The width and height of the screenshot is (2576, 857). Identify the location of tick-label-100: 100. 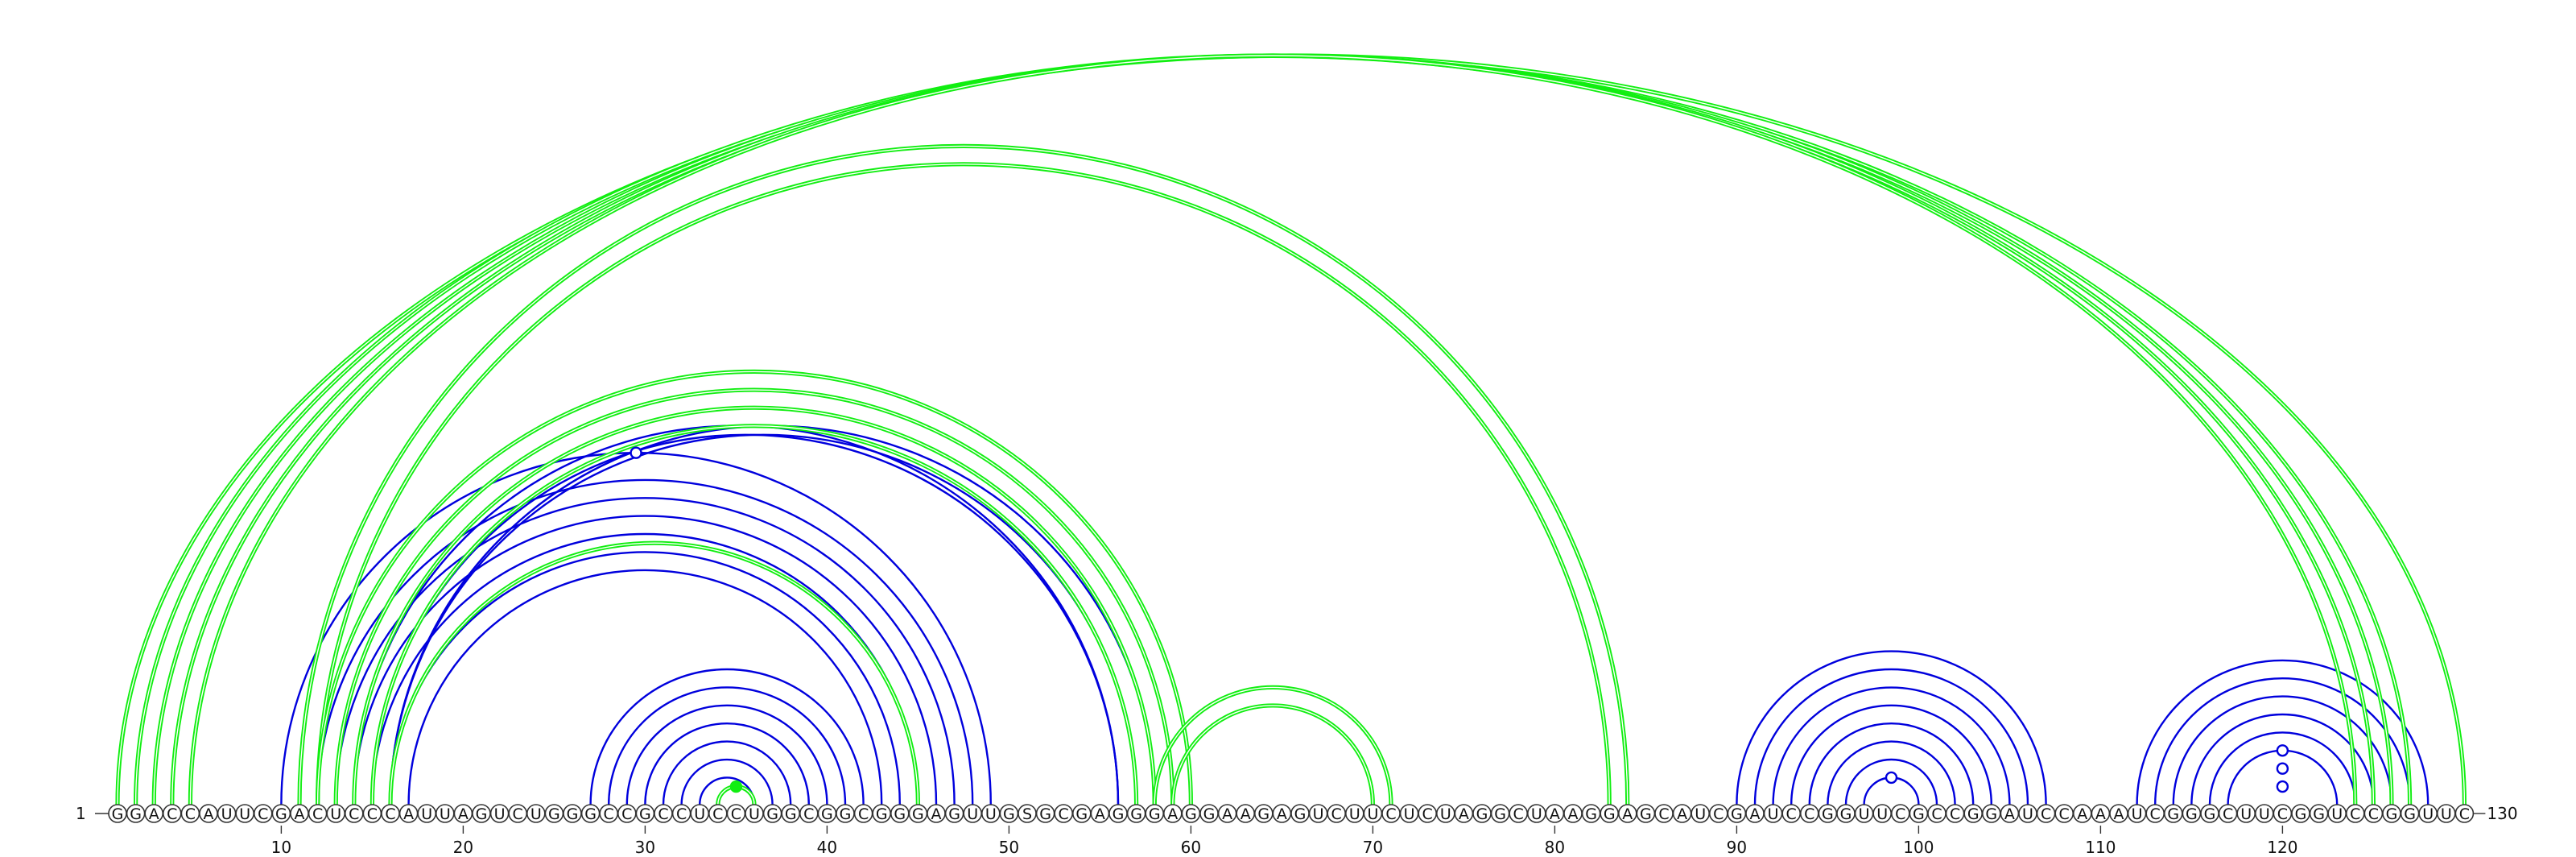
(1918, 847).